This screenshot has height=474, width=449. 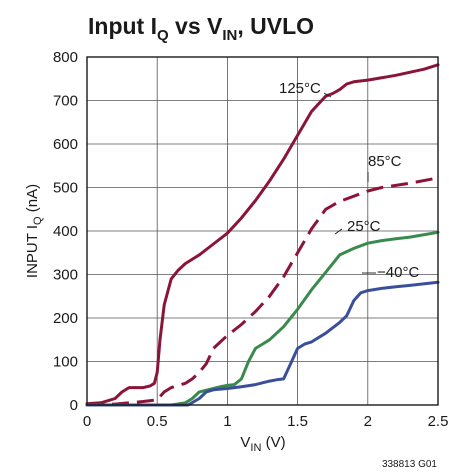 What do you see at coordinates (65, 144) in the screenshot?
I see `y-tick-label: 600` at bounding box center [65, 144].